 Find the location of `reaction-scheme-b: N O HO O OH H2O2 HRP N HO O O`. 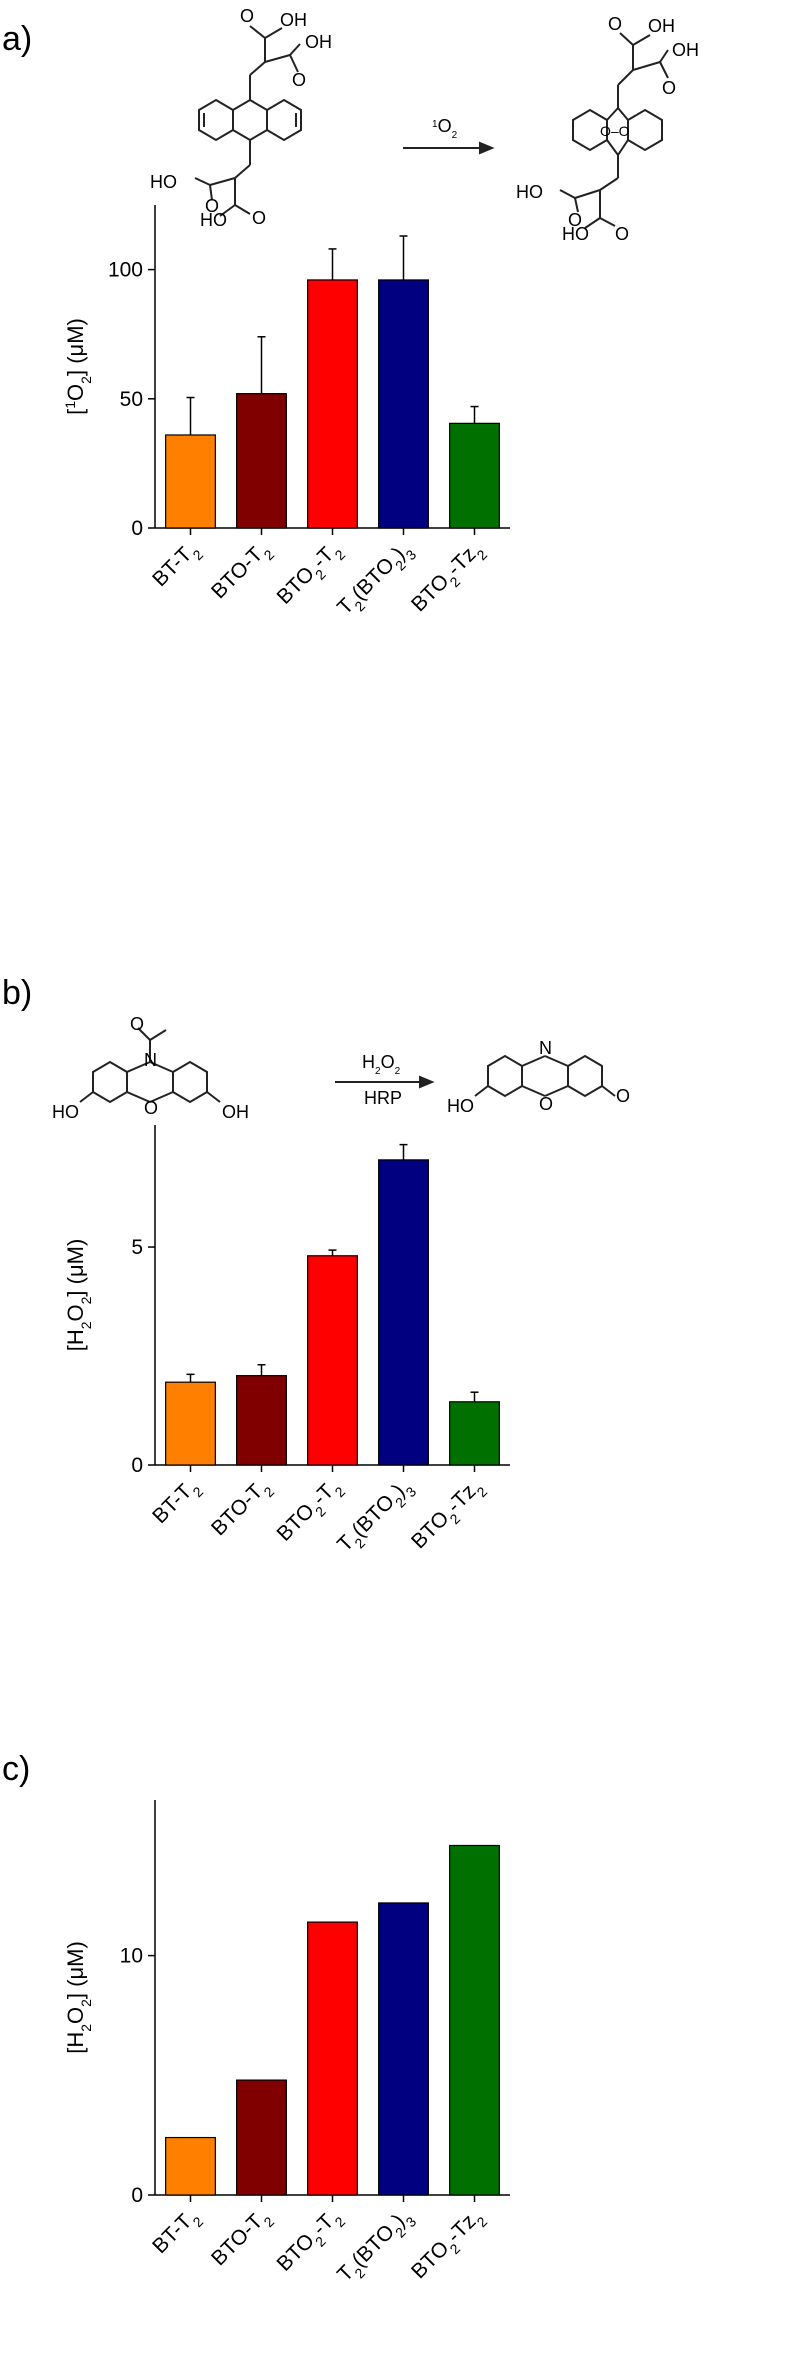

reaction-scheme-b: N O HO O OH H2O2 HRP N HO O O is located at coordinates (341, 1068).